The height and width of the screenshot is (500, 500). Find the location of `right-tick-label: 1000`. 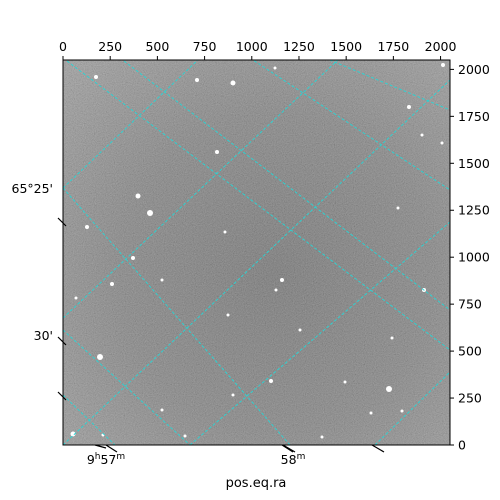

right-tick-label: 1000 is located at coordinates (474, 257).